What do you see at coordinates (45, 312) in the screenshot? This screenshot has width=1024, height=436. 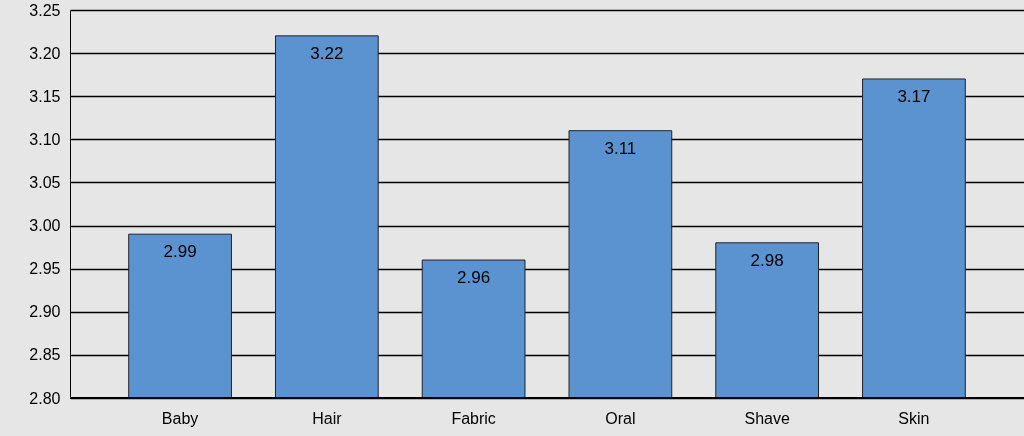 I see `y-tick-label: 2.90` at bounding box center [45, 312].